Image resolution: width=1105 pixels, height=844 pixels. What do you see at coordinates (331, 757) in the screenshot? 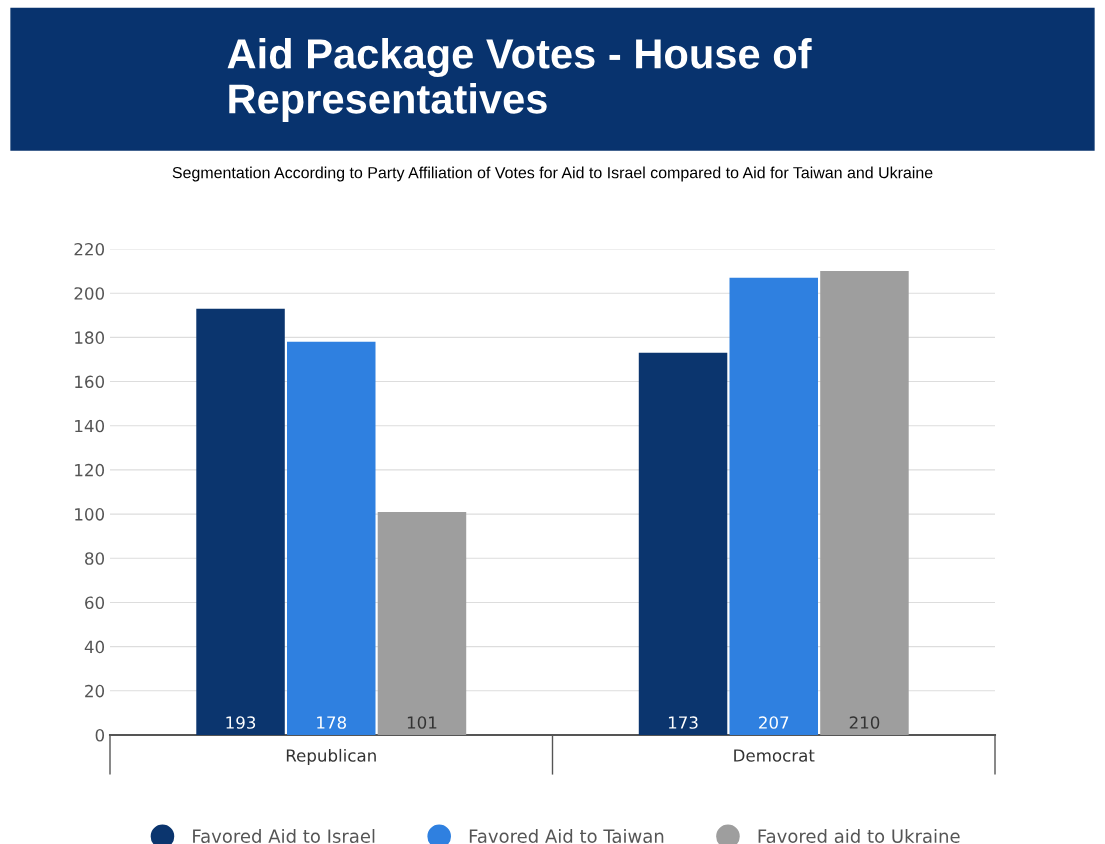
I see `x-tick-label: Republican` at bounding box center [331, 757].